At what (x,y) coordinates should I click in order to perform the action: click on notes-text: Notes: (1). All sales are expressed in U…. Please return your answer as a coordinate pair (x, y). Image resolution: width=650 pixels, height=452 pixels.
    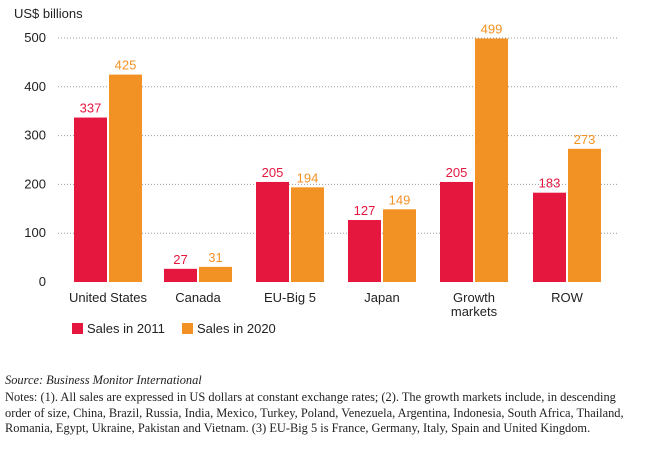
    Looking at the image, I should click on (314, 412).